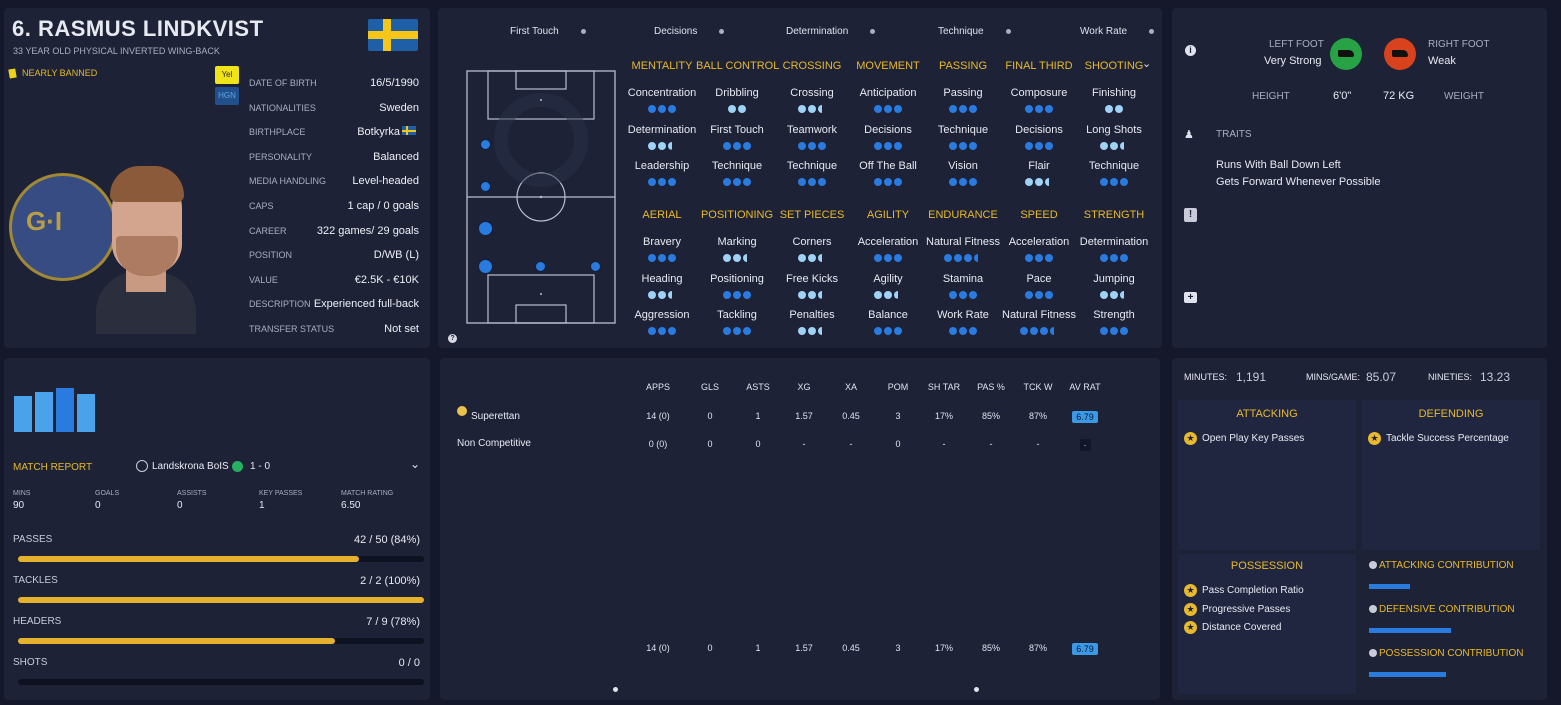 This screenshot has height=705, width=1561. I want to click on match-report-label: MATCH REPORT, so click(53, 467).